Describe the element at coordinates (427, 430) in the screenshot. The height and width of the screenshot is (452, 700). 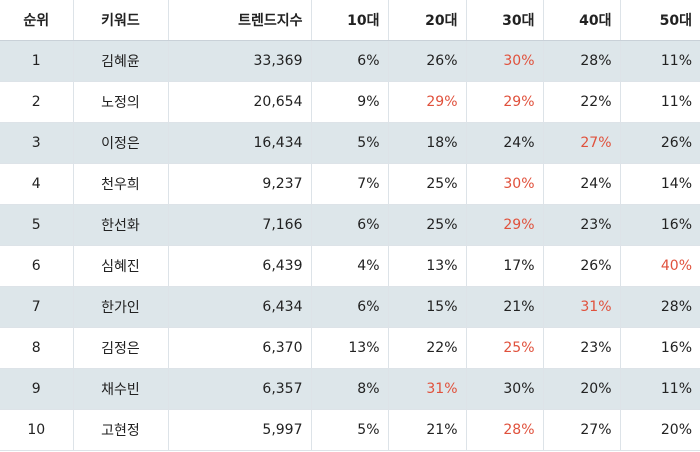
I see `age-20s-cell: 21%` at that location.